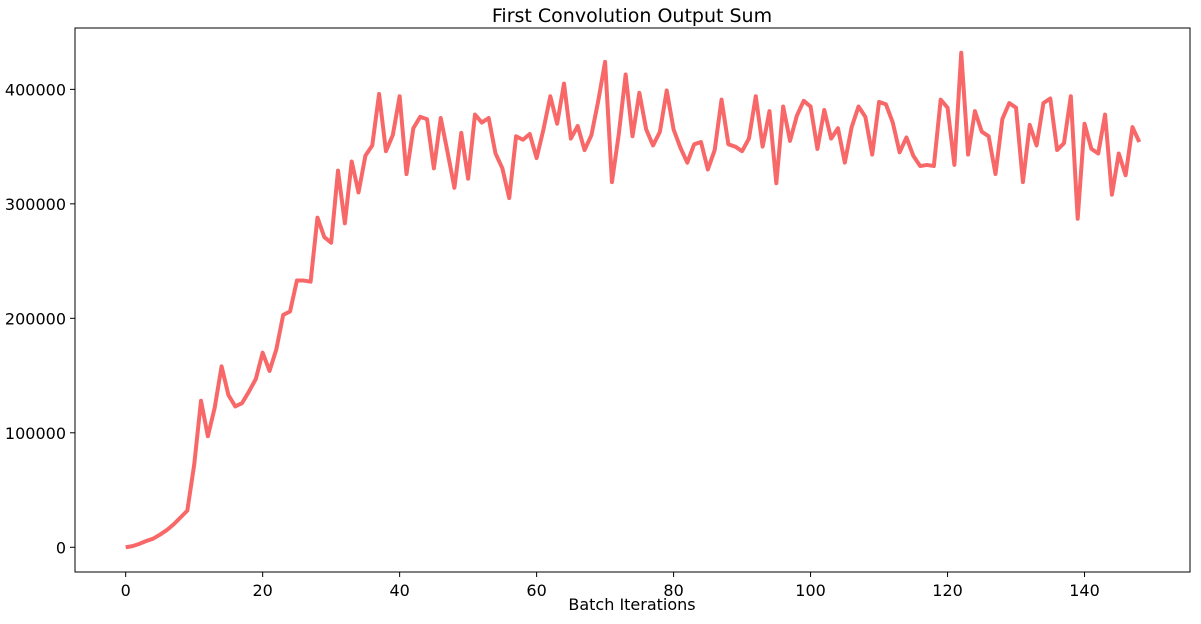  What do you see at coordinates (35, 204) in the screenshot?
I see `y-tick-label: 300000` at bounding box center [35, 204].